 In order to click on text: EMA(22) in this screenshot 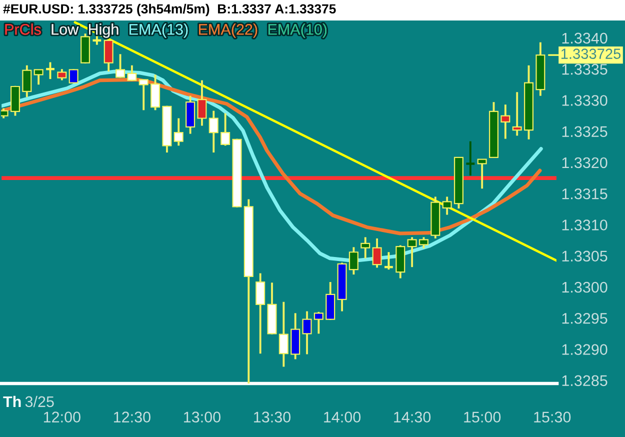, I will do `click(228, 31)`.